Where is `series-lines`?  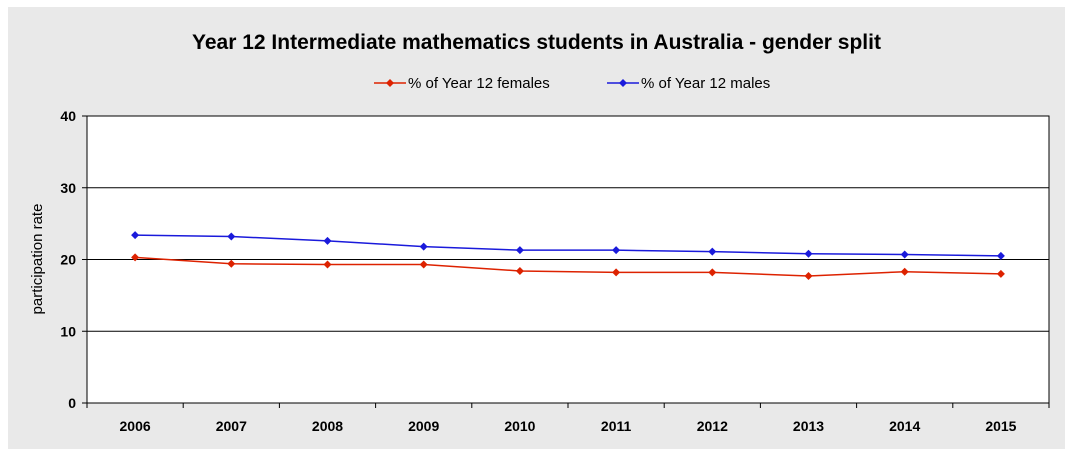
series-lines is located at coordinates (568, 256).